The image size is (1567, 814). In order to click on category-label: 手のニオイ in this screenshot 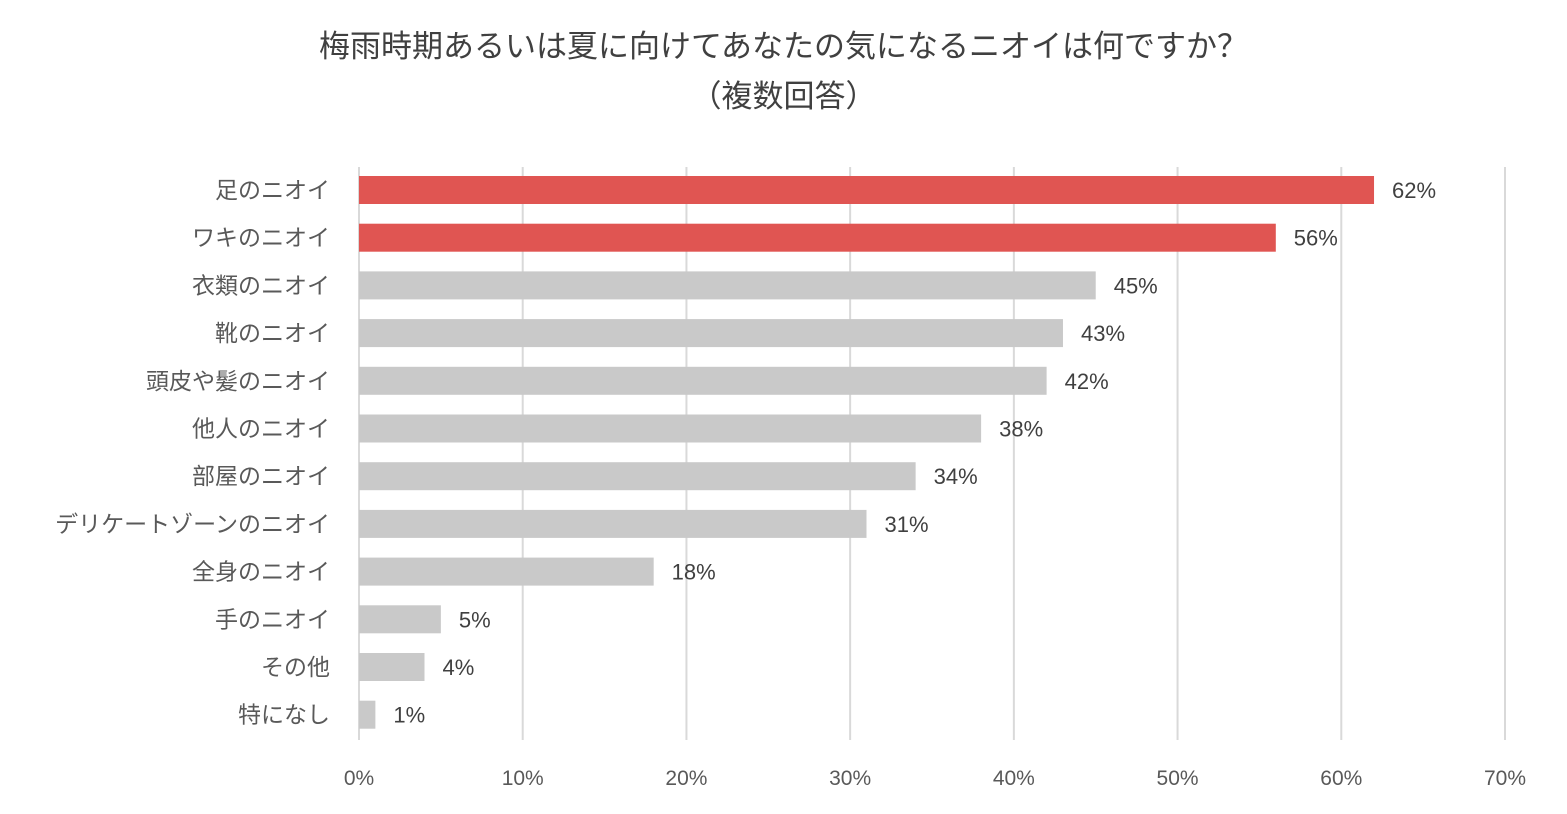, I will do `click(272, 620)`.